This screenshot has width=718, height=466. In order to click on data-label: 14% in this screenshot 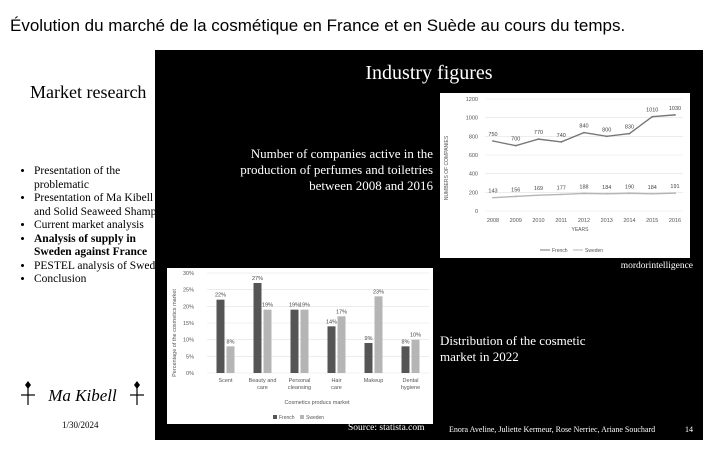, I will do `click(331, 322)`.